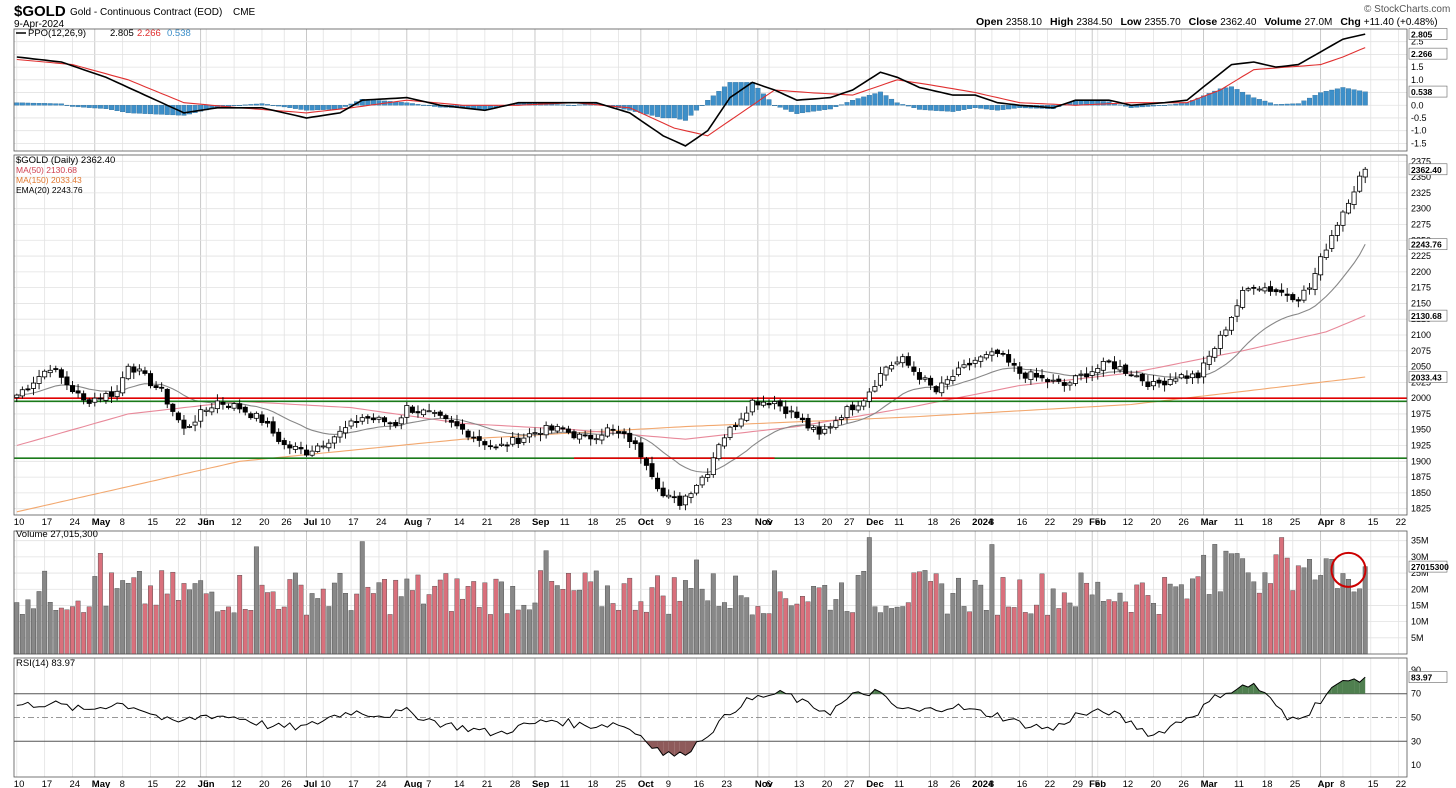  Describe the element at coordinates (515, 783) in the screenshot. I see `x-tick-label: 28` at that location.